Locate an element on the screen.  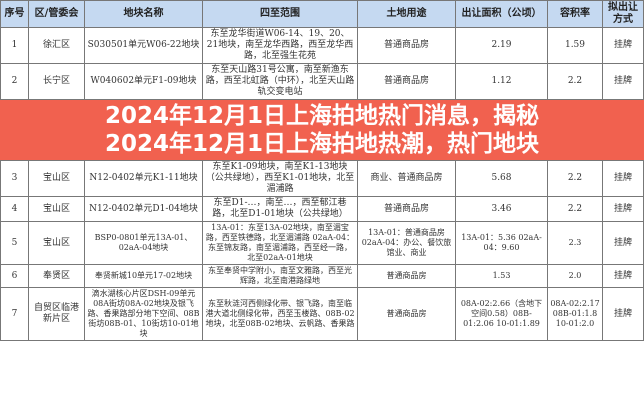
table-cell: N12-0402单元D1-04地块 is located at coordinates (143, 209).